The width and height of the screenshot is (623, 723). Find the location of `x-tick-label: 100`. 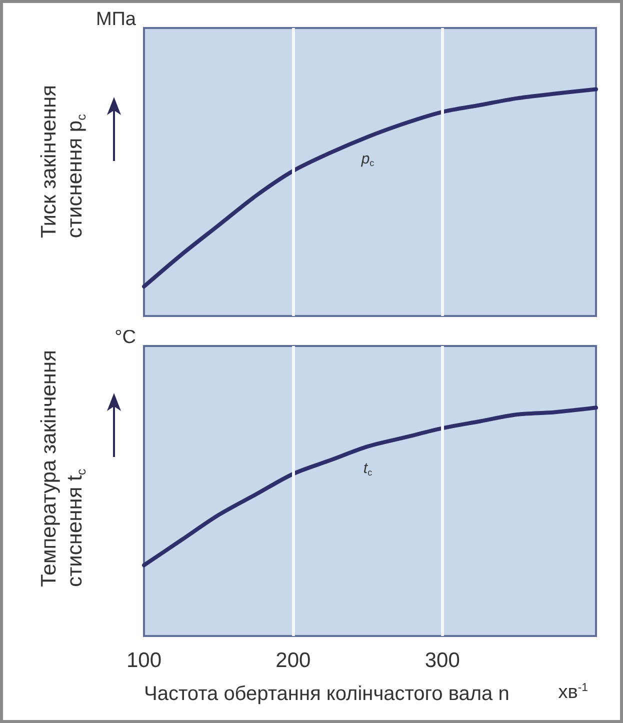

x-tick-label: 100 is located at coordinates (144, 660).